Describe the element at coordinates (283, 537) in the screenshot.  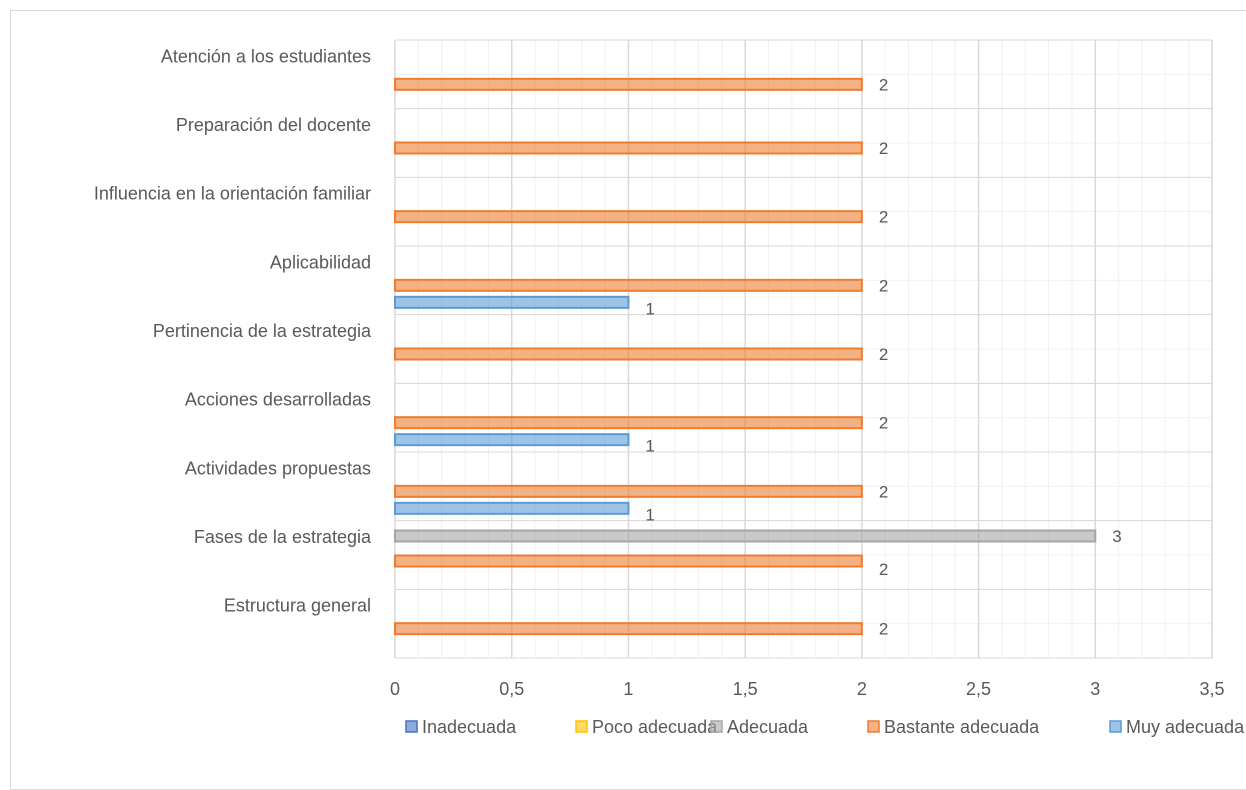
I see `category-label: Fases de la estrategia` at that location.